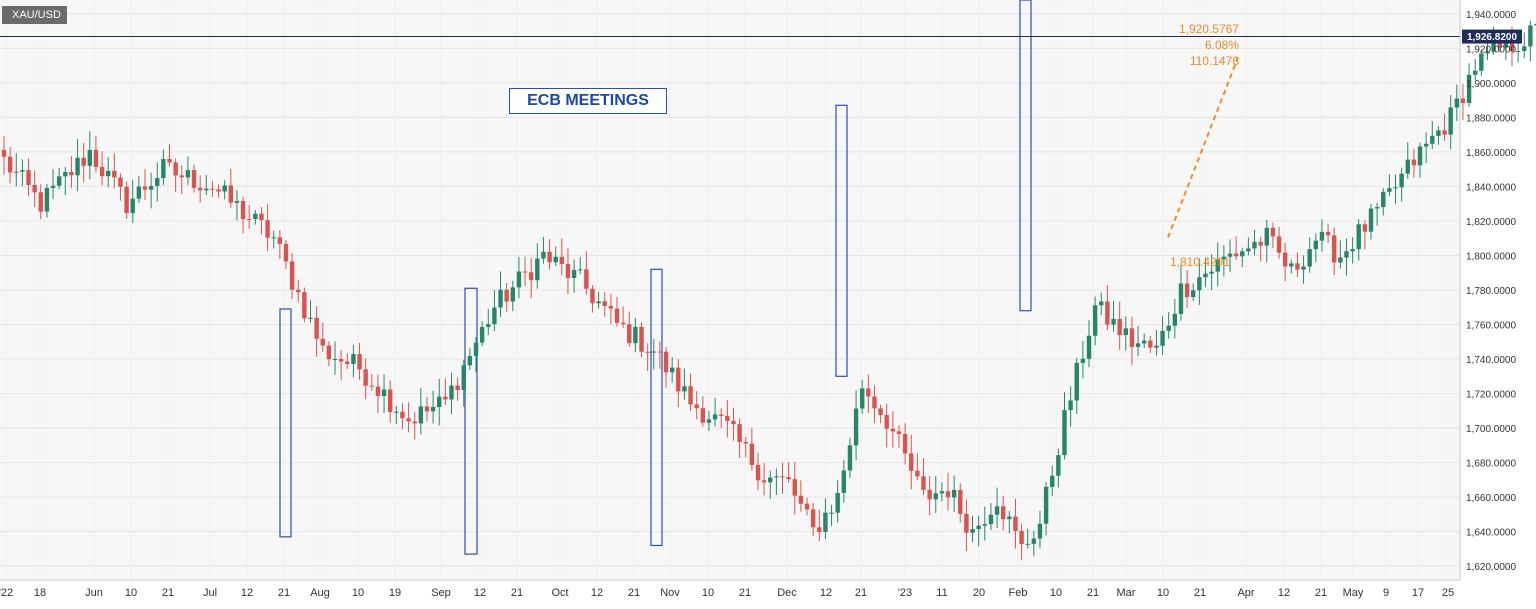  What do you see at coordinates (588, 101) in the screenshot?
I see `ecb-meetings-annotation: ECB MEETINGS` at bounding box center [588, 101].